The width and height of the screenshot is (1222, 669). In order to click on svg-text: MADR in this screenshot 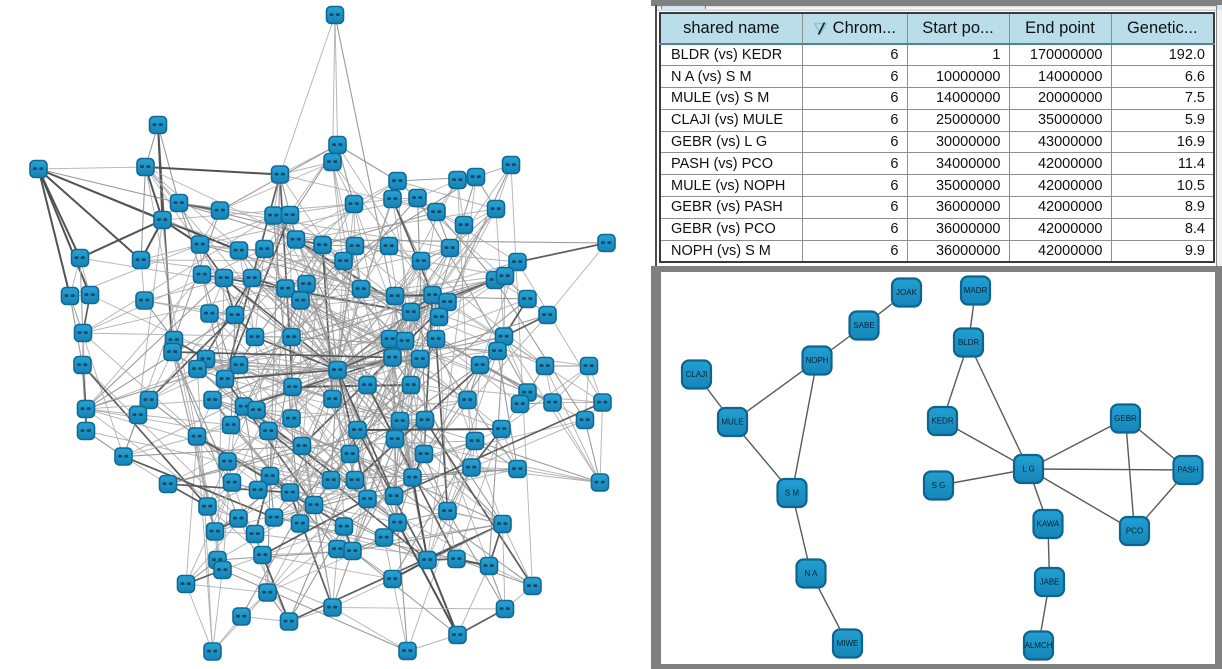, I will do `click(976, 290)`.